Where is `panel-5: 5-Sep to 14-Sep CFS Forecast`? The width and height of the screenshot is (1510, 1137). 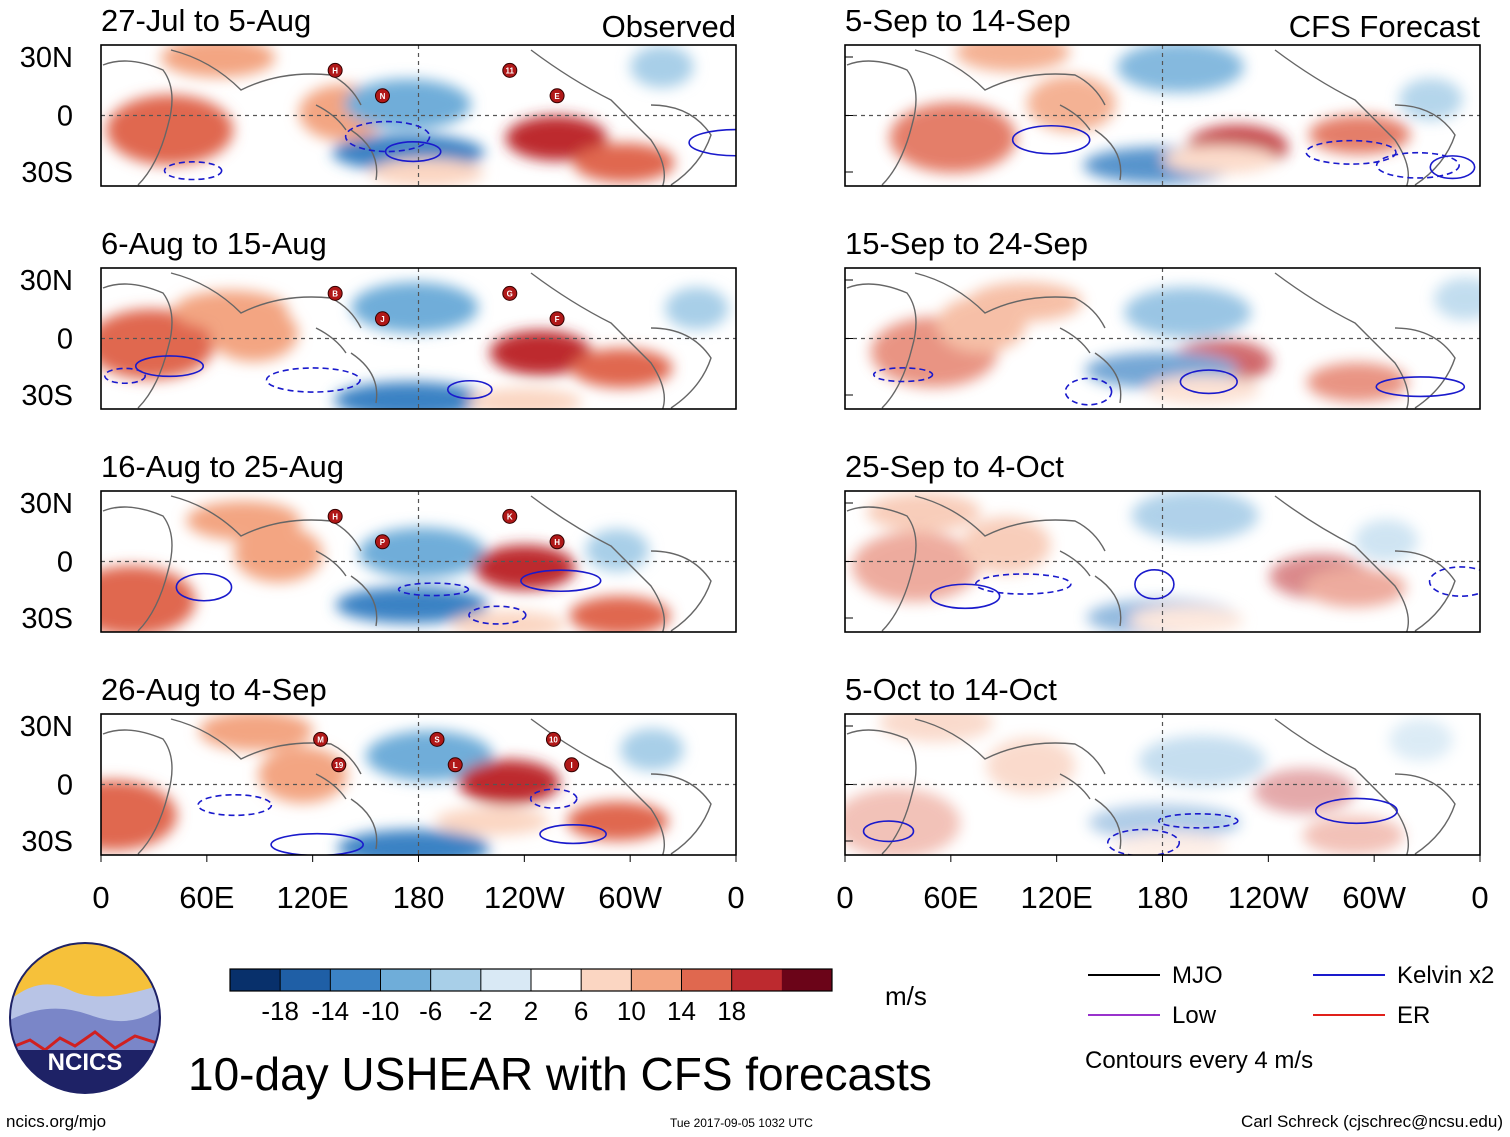 panel-5: 5-Sep to 14-Sep CFS Forecast is located at coordinates (1162, 95).